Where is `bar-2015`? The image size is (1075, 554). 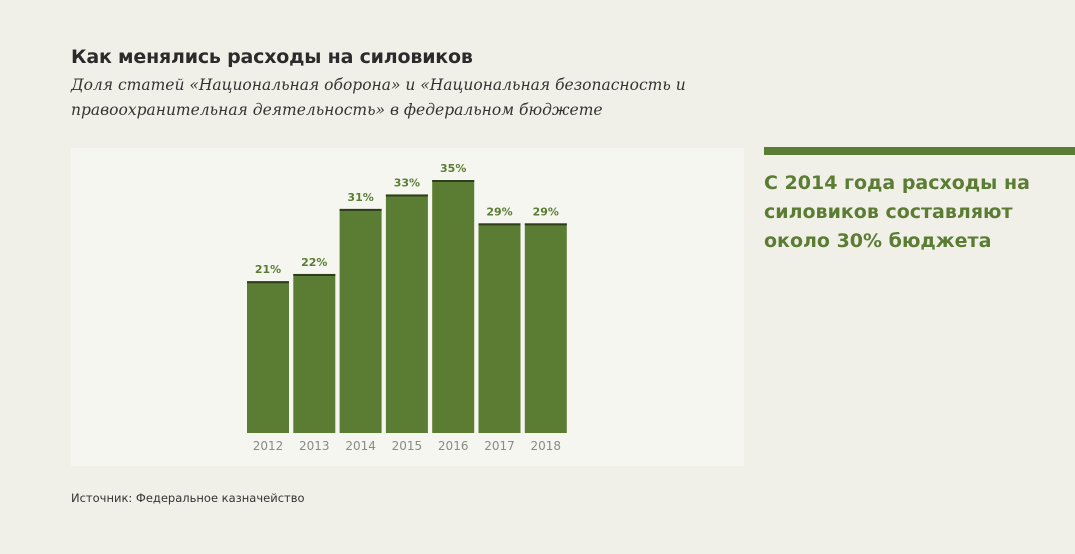
bar-2015 is located at coordinates (406, 313).